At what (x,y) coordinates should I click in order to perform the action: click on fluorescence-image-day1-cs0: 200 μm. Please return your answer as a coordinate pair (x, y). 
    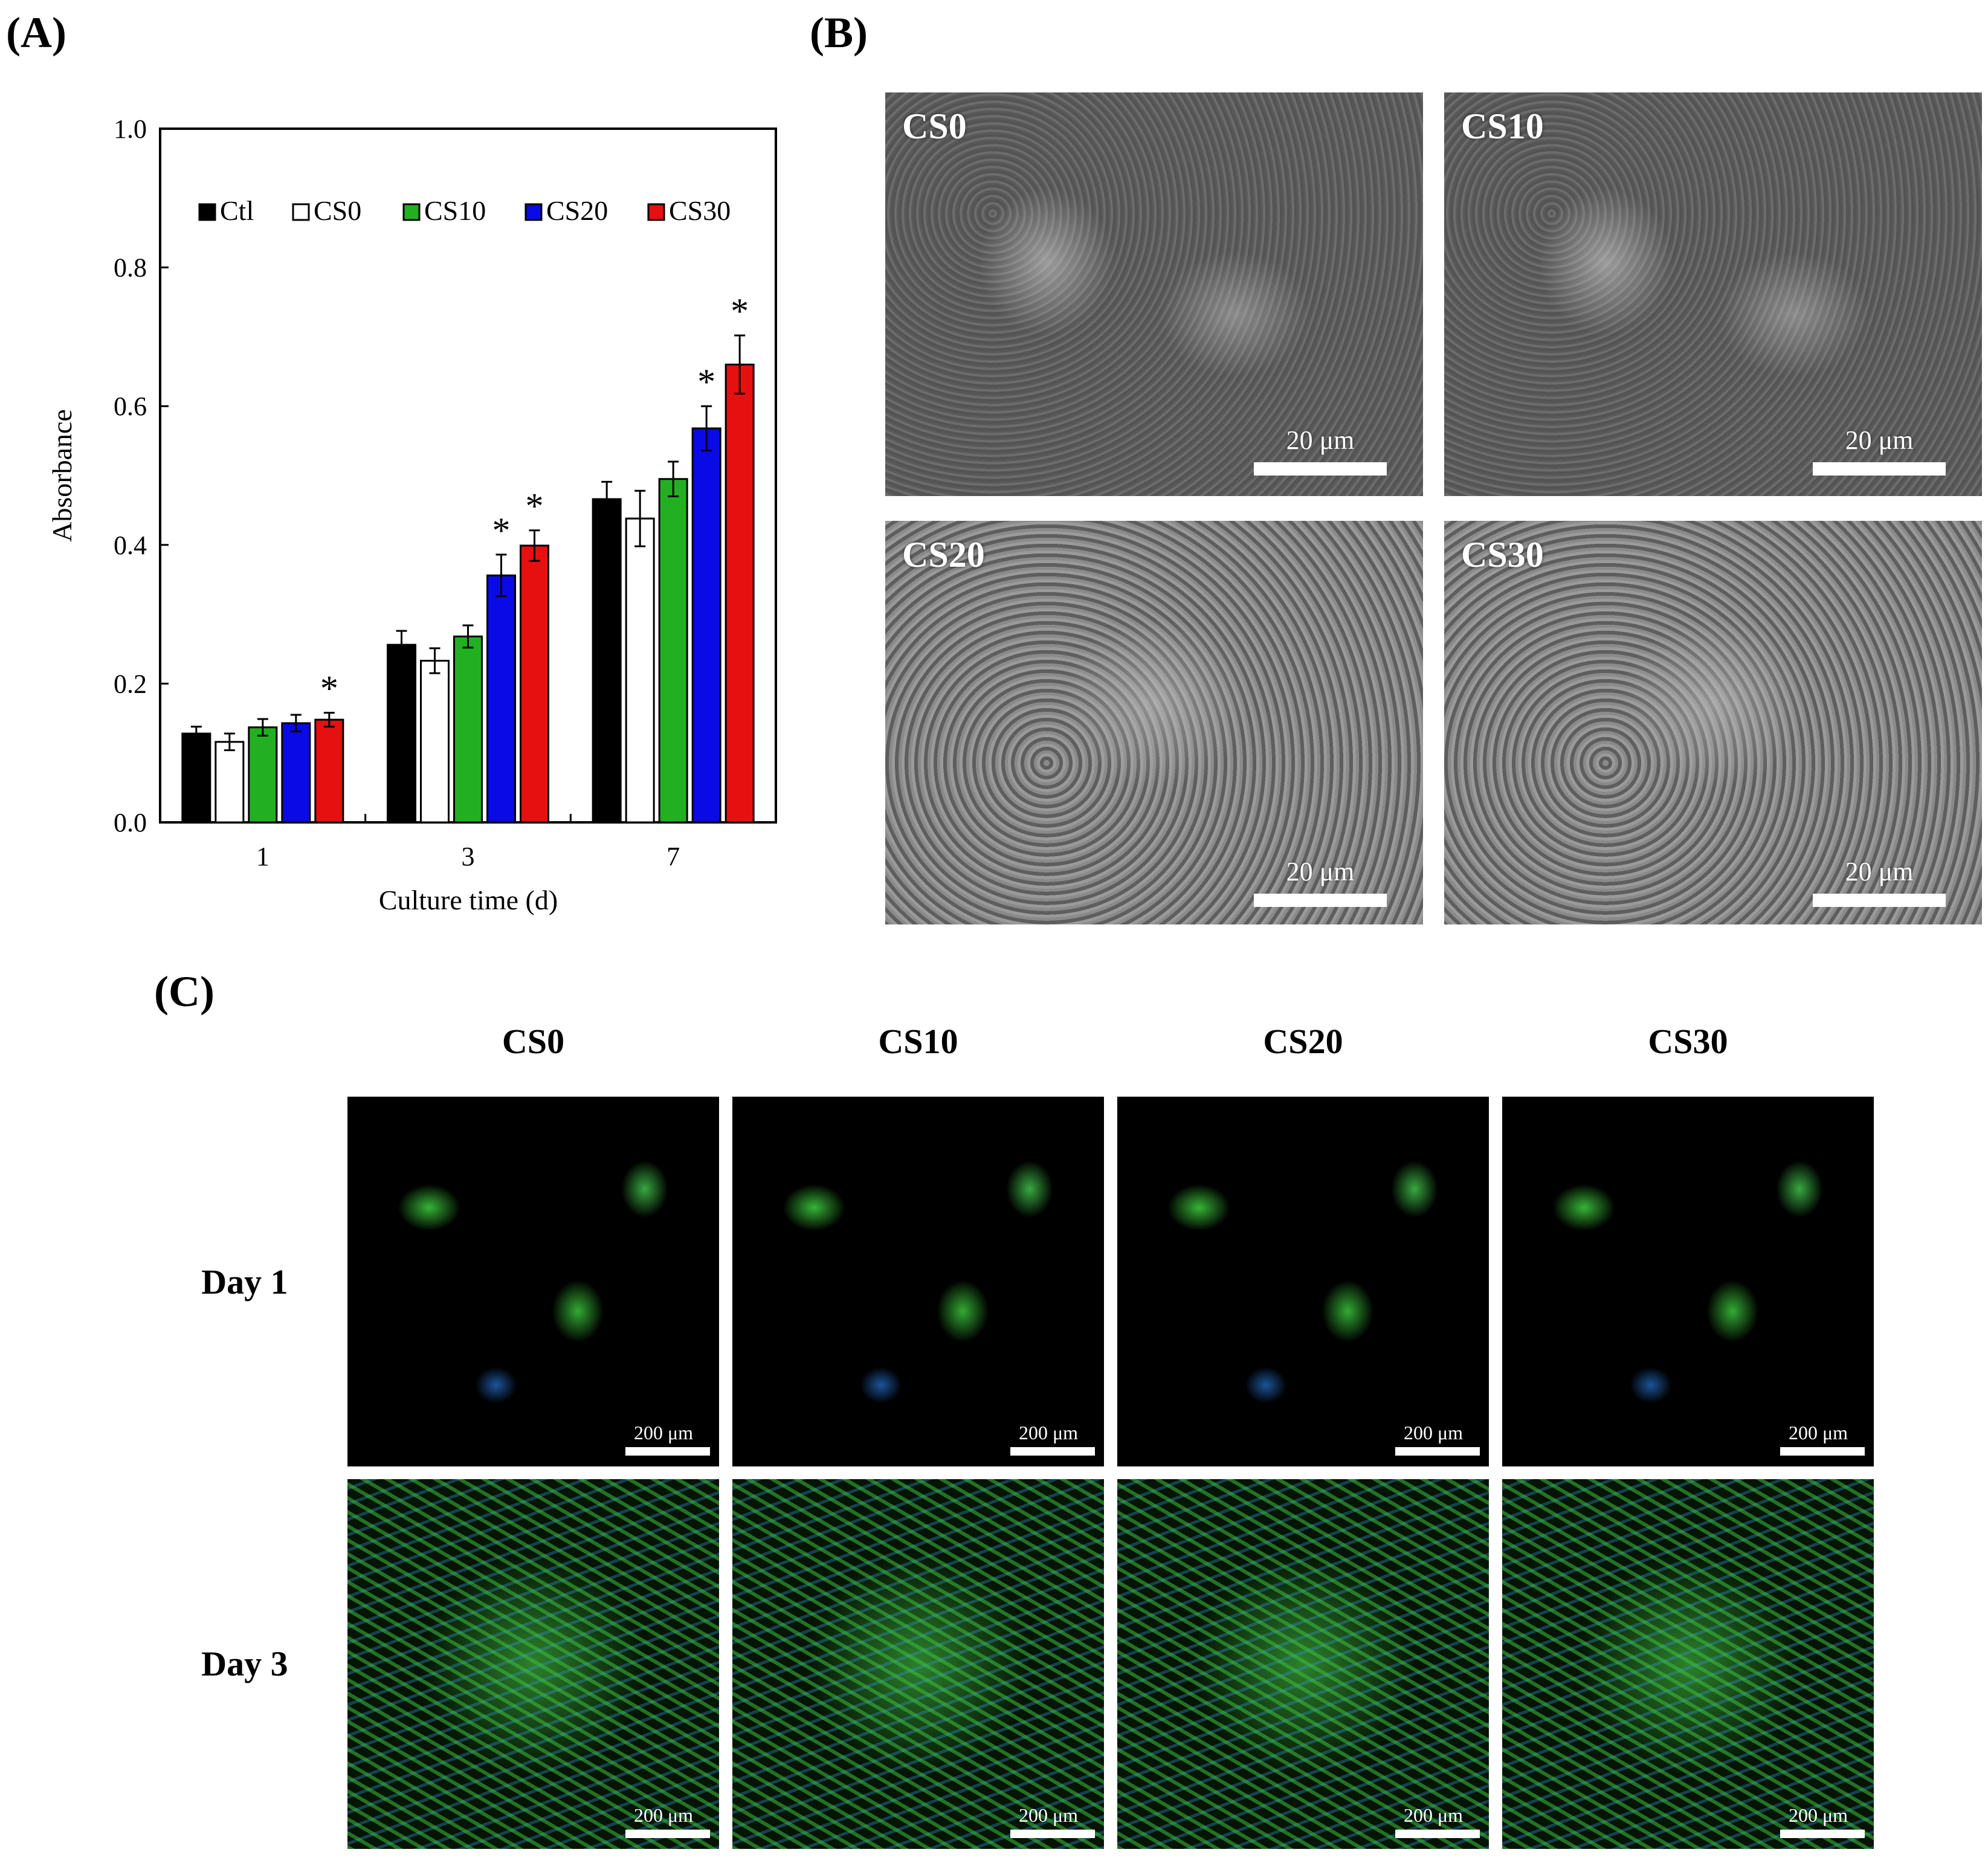
    Looking at the image, I should click on (533, 1281).